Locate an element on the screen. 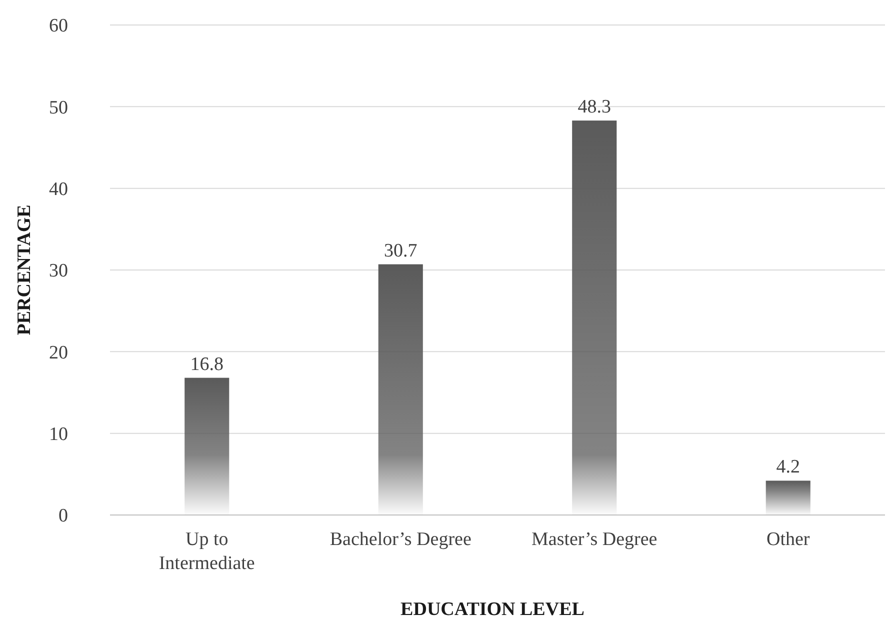 The width and height of the screenshot is (895, 627). x-tick-label: Up to Intermediate is located at coordinates (206, 551).